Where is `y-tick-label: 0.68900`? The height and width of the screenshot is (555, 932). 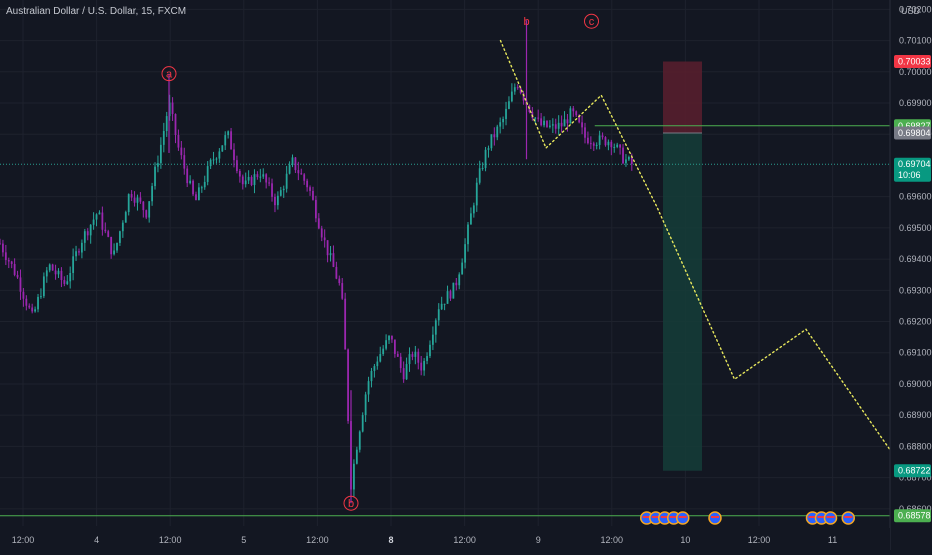 y-tick-label: 0.68900 is located at coordinates (915, 415).